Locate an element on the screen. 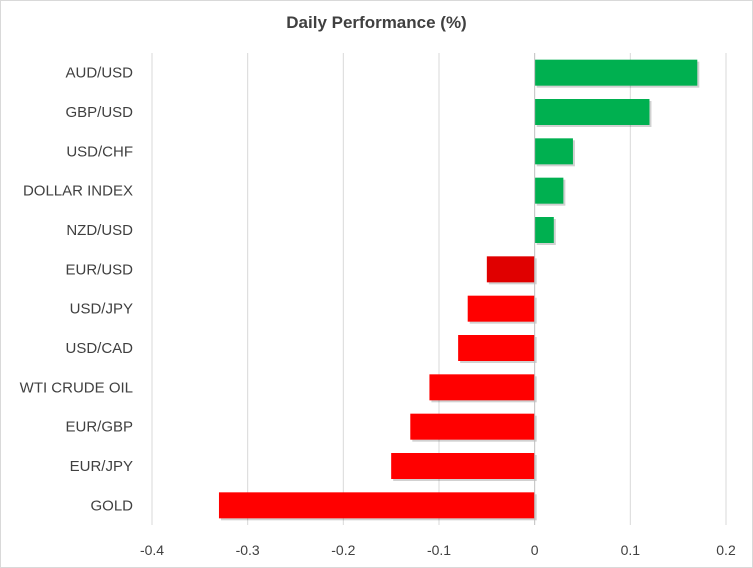 This screenshot has height=568, width=753. x-axis-tick-labels: -0.4 -0.3 -0.2 -0.1 0 0.1 0.2 is located at coordinates (438, 550).